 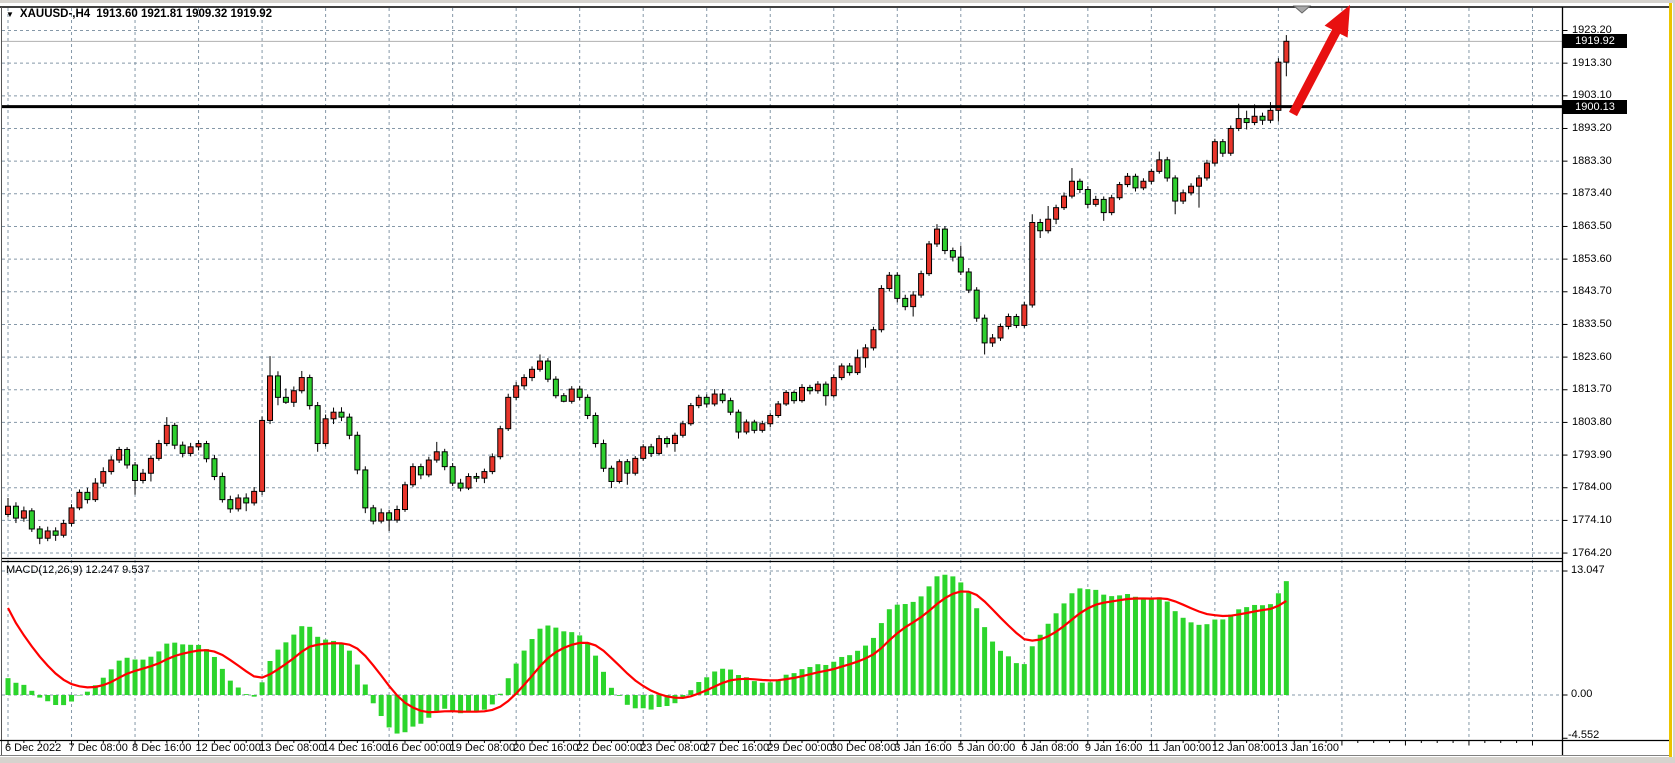 I want to click on up-trend-arrow, so click(x=1319, y=61).